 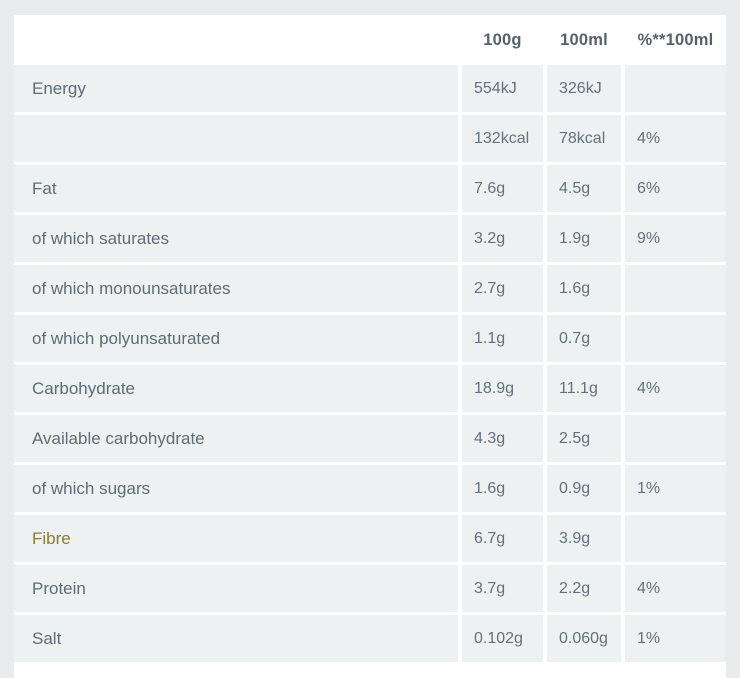 I want to click on table-row-energy-kcal: 132kcal 78kcal 4%, so click(x=370, y=138).